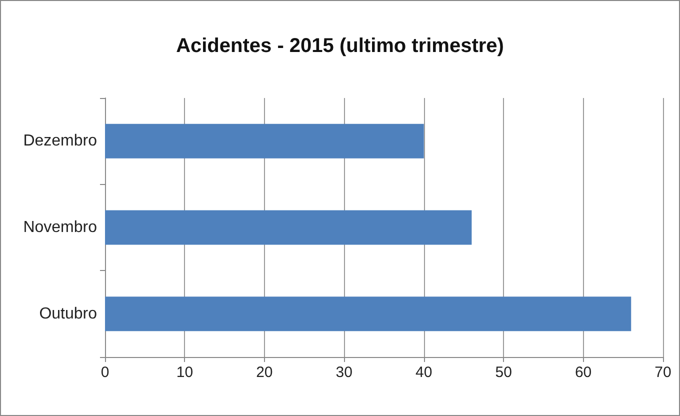 The image size is (680, 416). Describe the element at coordinates (185, 372) in the screenshot. I see `x-tick-label: 10` at that location.